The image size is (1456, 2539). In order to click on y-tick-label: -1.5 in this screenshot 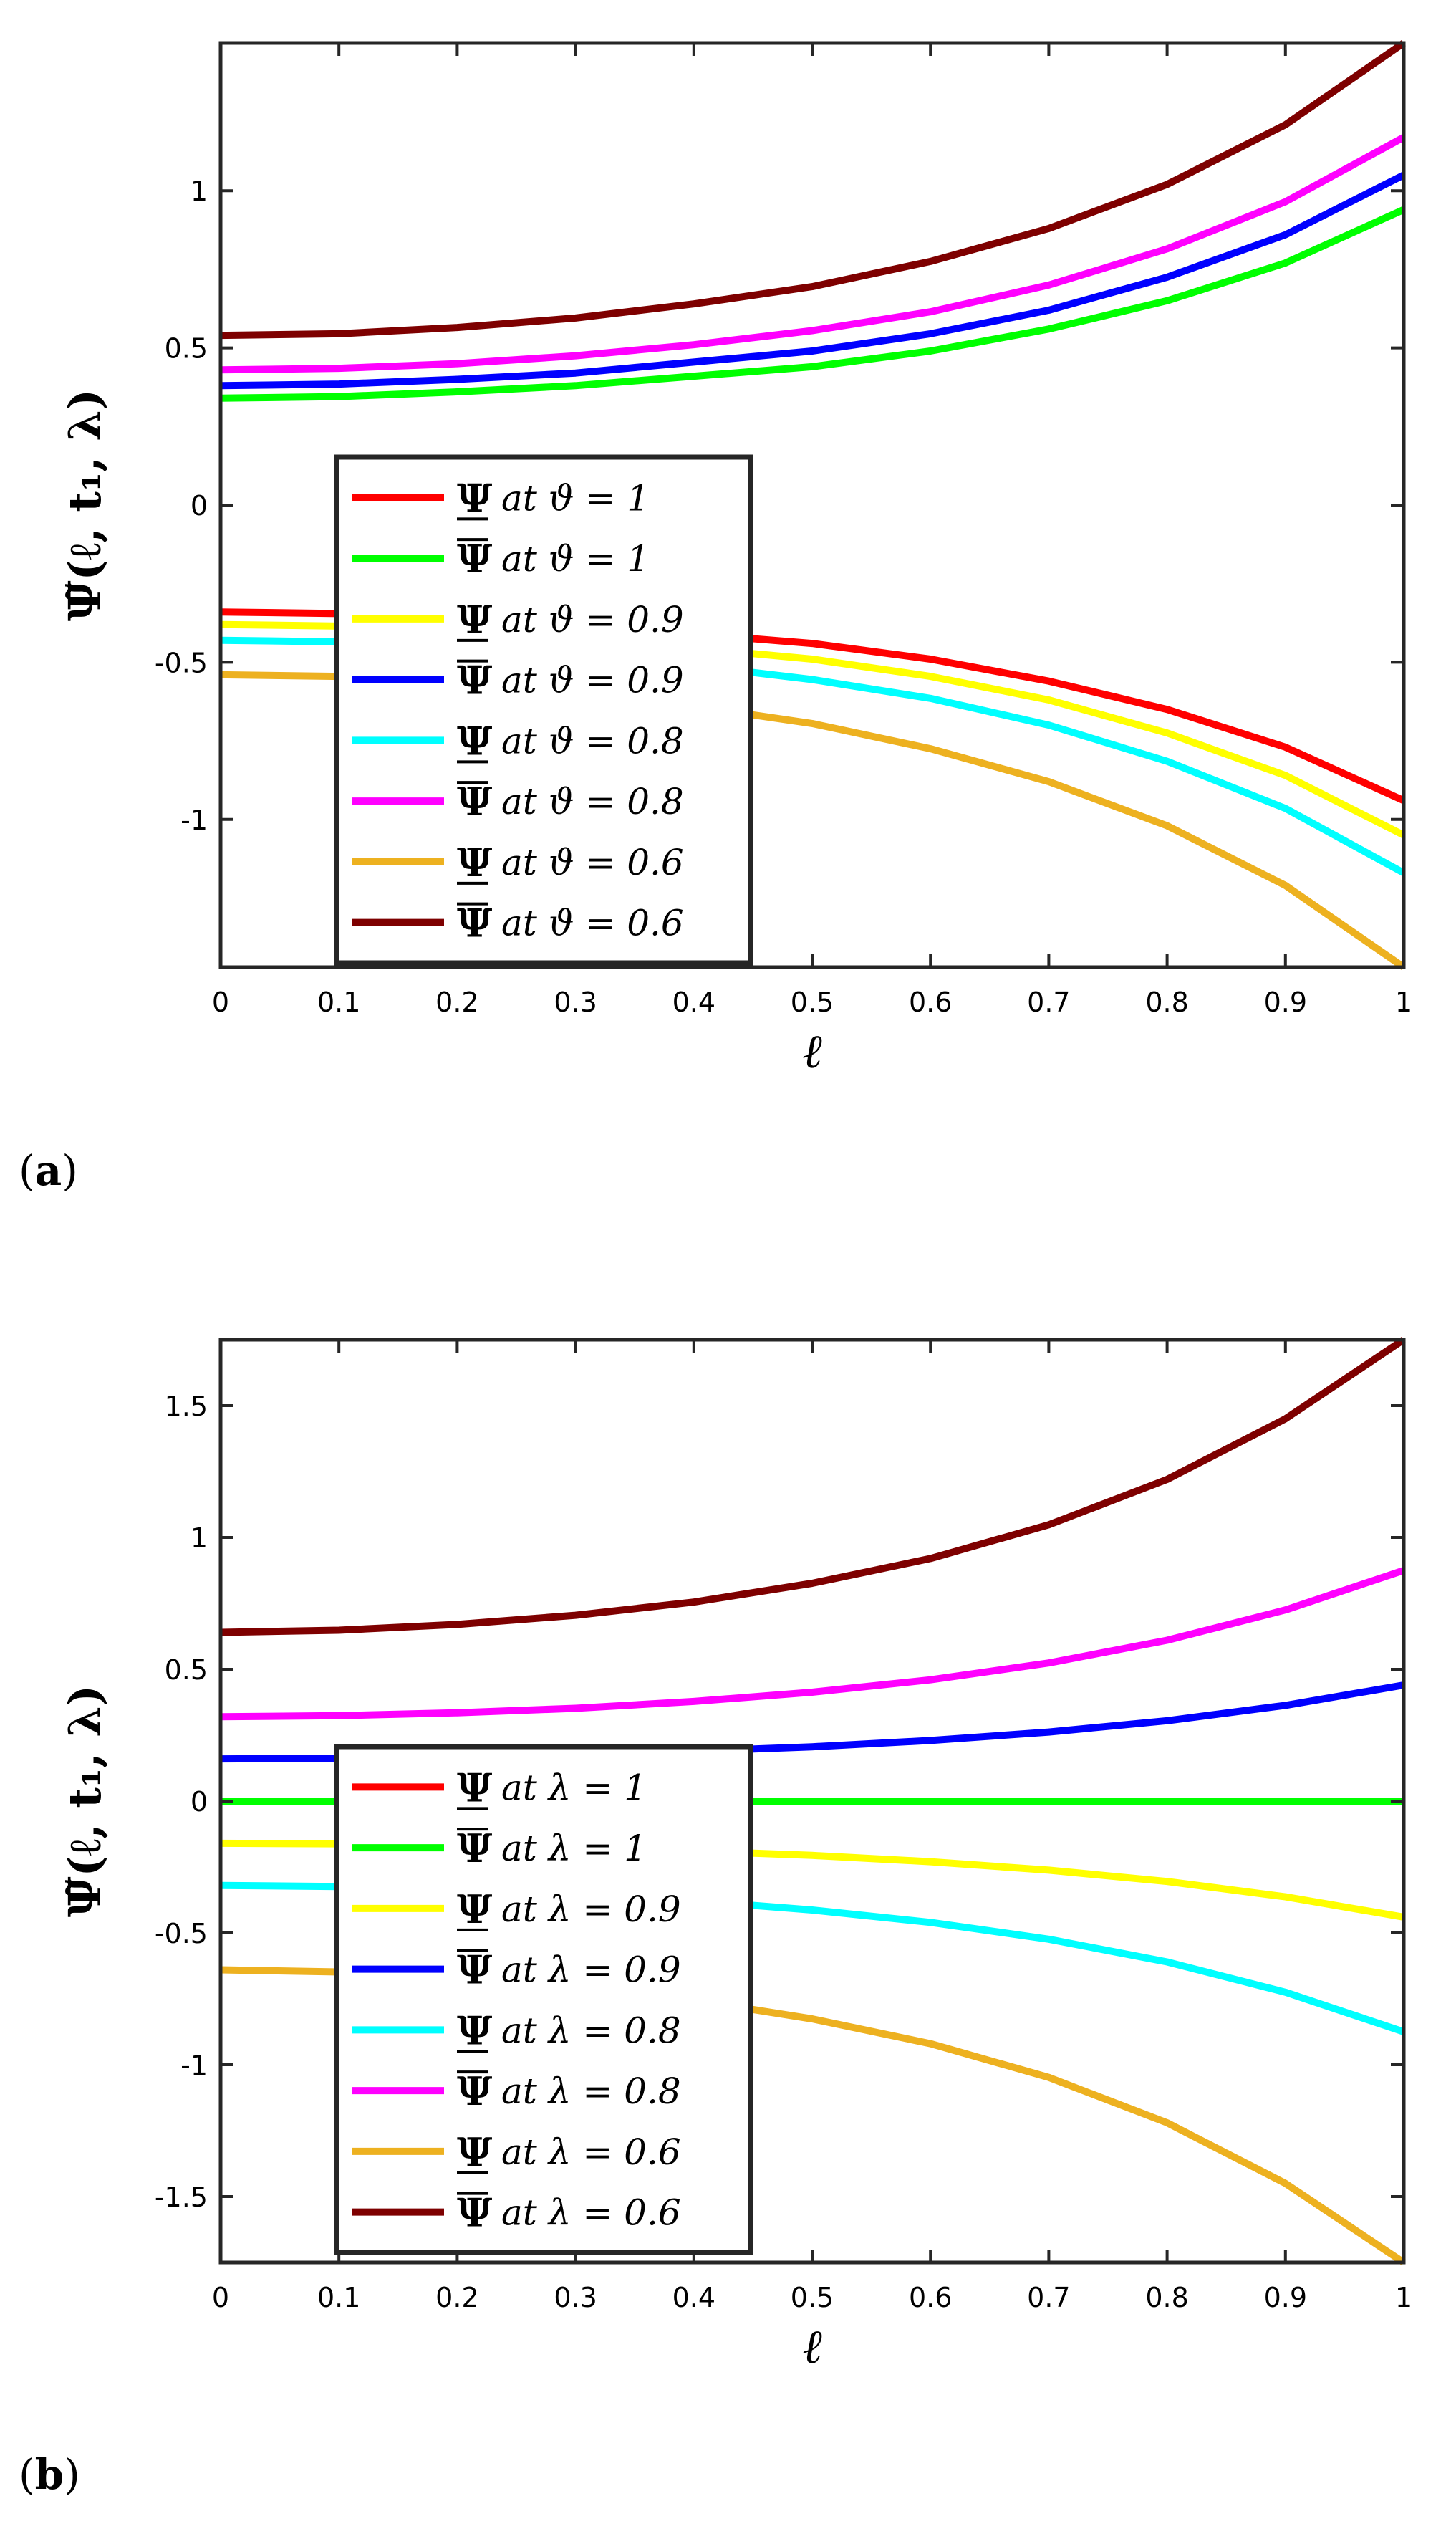, I will do `click(181, 2197)`.